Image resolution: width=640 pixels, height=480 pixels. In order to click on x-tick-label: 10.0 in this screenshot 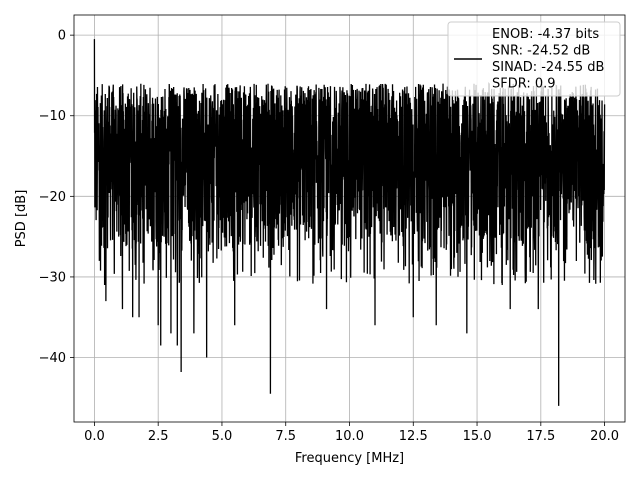, I will do `click(349, 436)`.